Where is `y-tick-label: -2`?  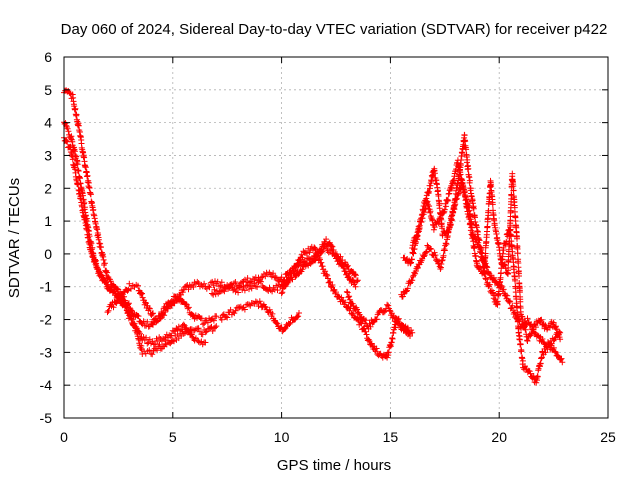
y-tick-label: -2 is located at coordinates (46, 320).